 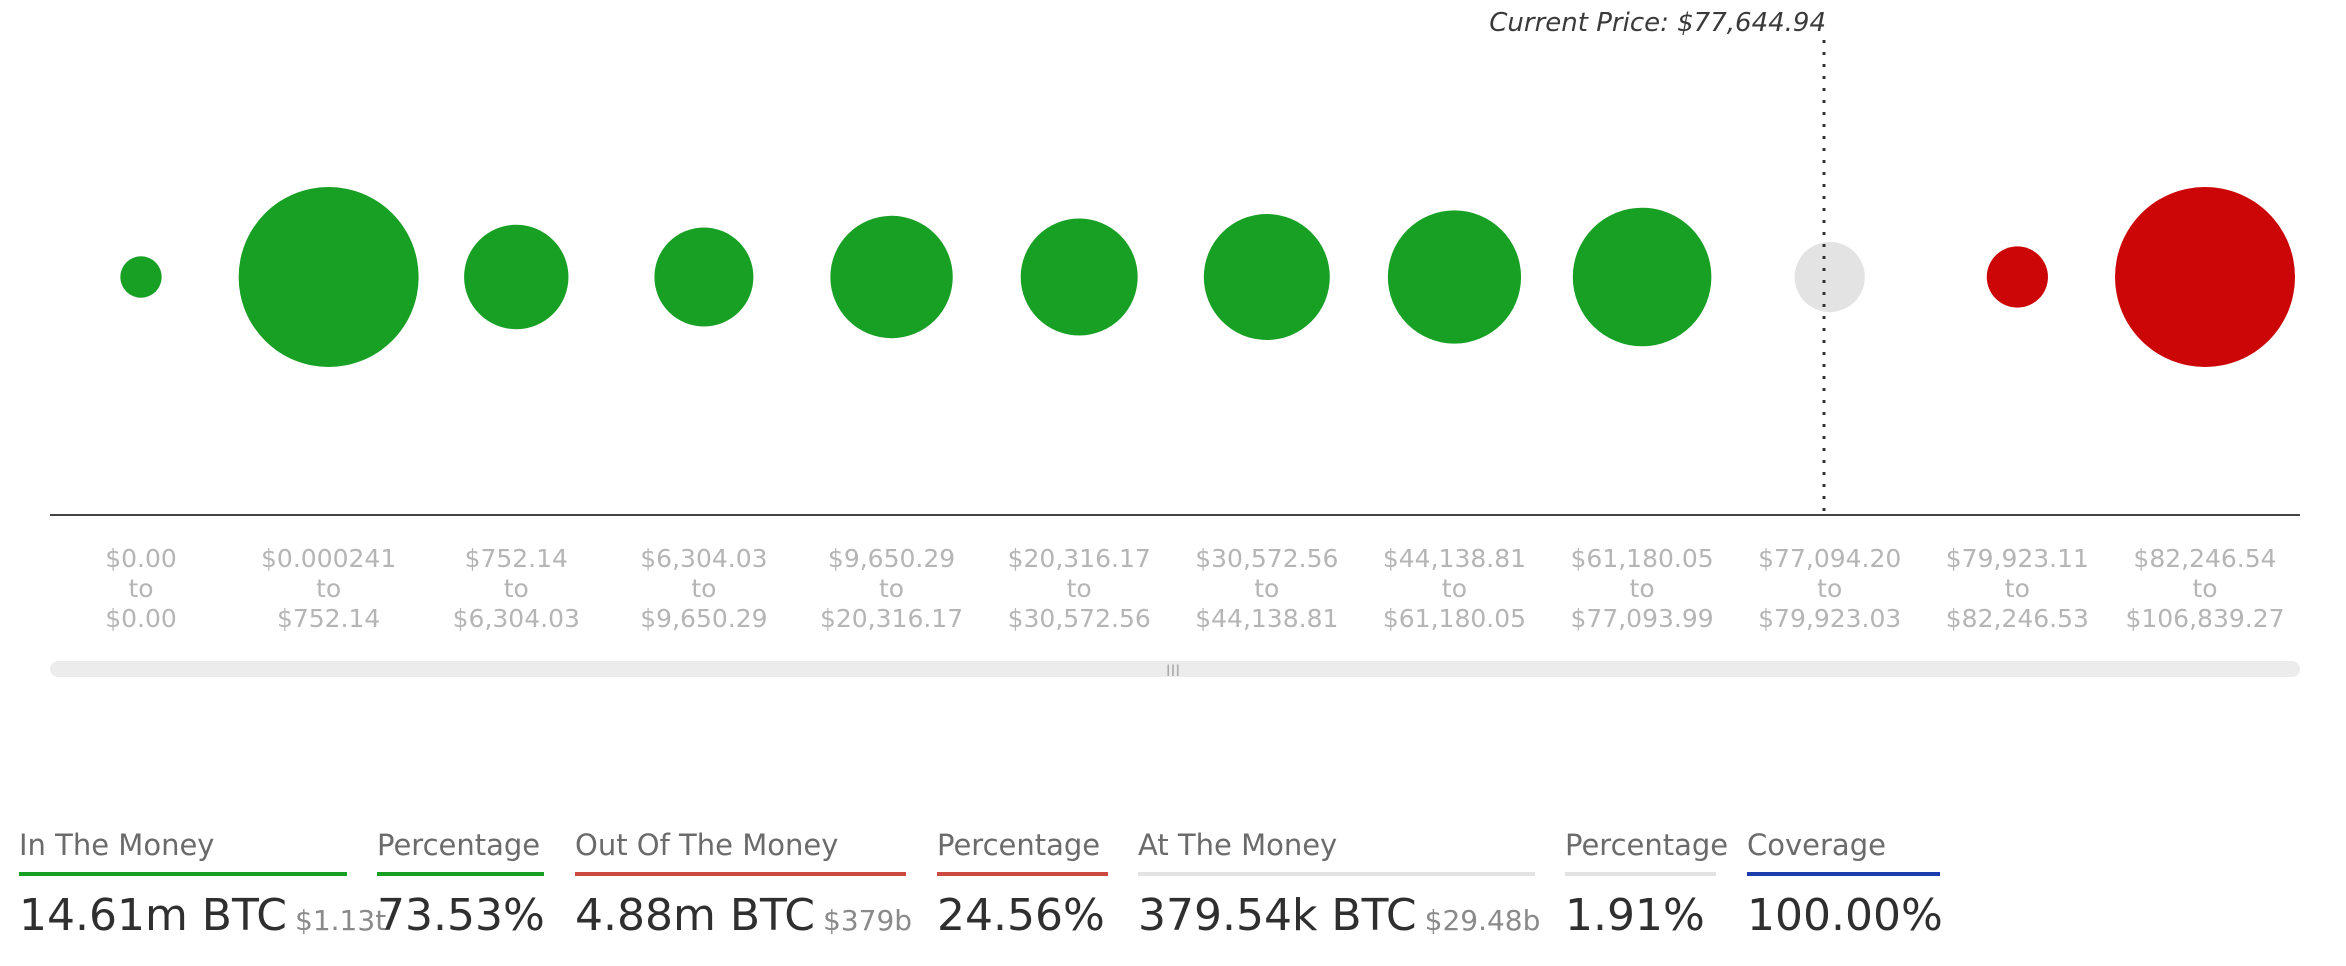 What do you see at coordinates (1022, 884) in the screenshot?
I see `stat-out-percentage: Percentage 24.56%` at bounding box center [1022, 884].